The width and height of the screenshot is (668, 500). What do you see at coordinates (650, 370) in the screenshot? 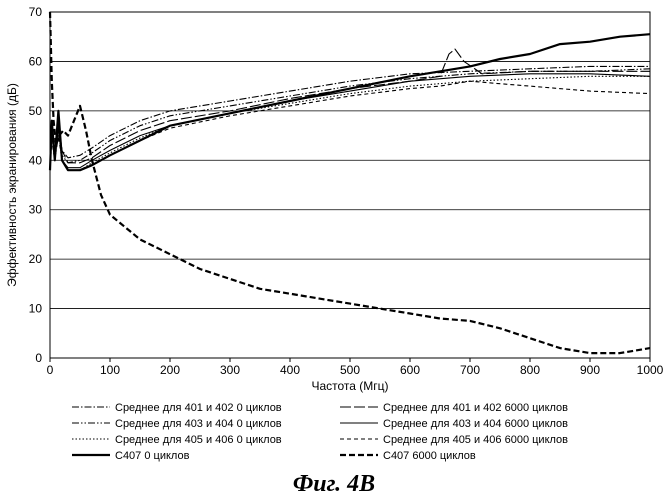
I see `x-tick-label: 1000` at bounding box center [650, 370].